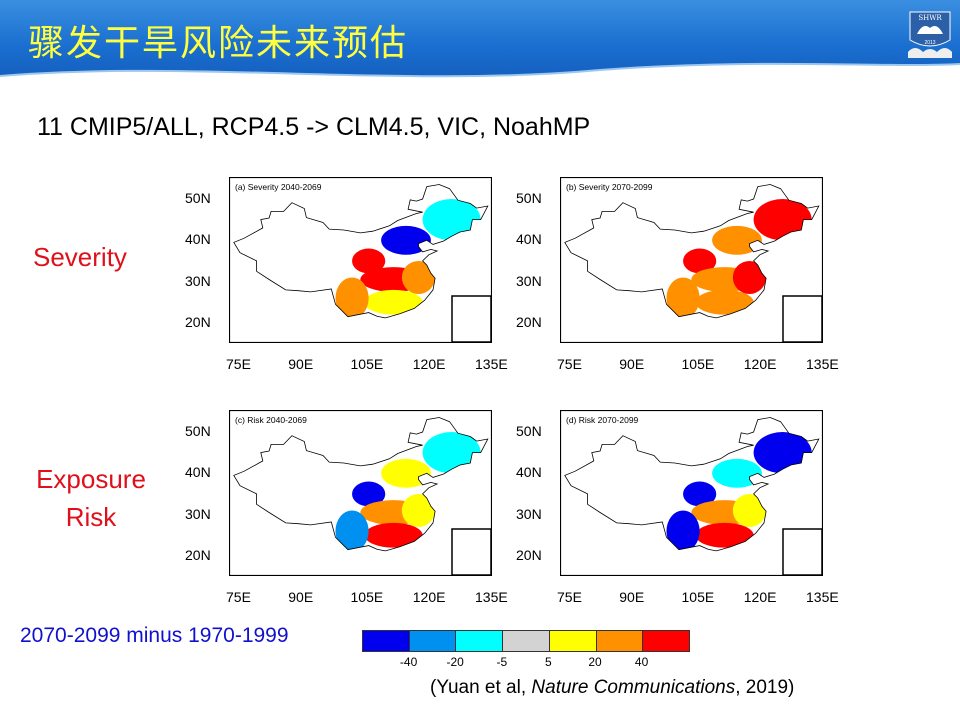 This screenshot has height=720, width=960. What do you see at coordinates (595, 662) in the screenshot?
I see `colorbar-tick: 20` at bounding box center [595, 662].